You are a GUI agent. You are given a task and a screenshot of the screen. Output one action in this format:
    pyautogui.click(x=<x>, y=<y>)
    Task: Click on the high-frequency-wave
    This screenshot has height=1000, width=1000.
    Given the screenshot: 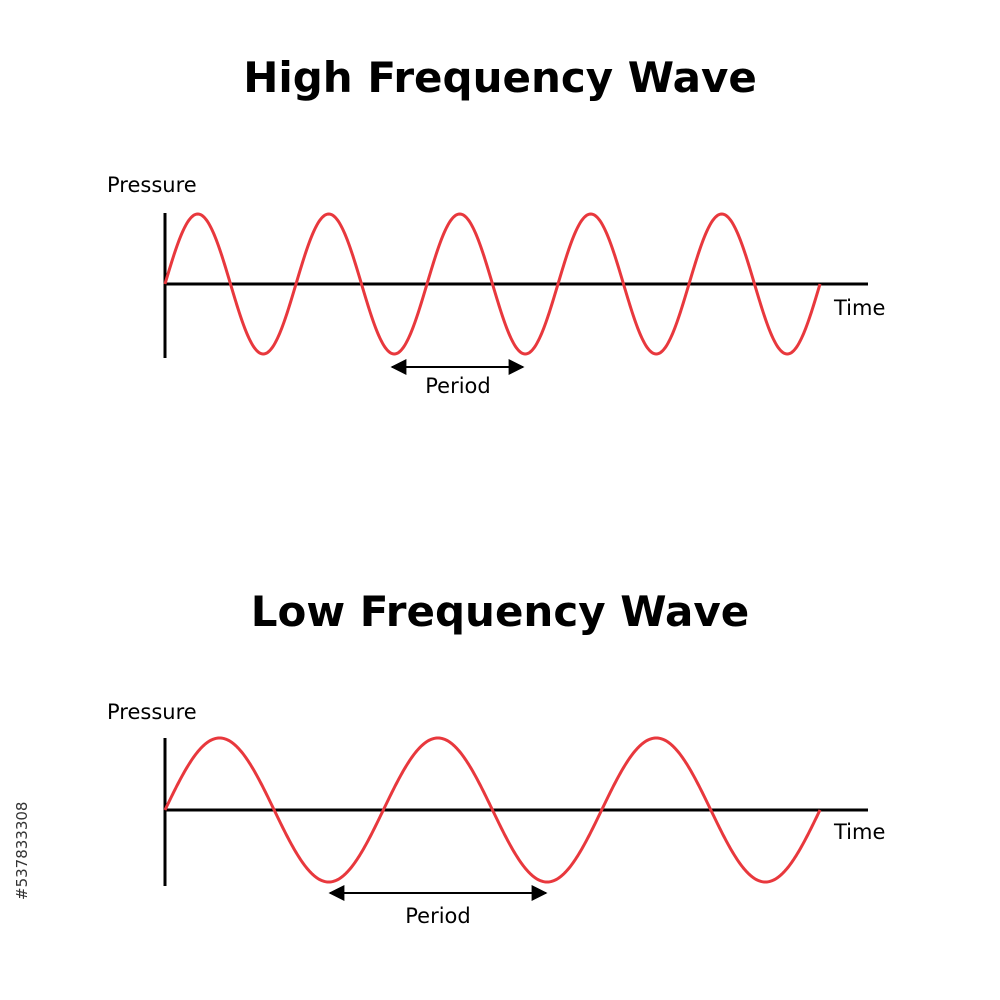 What is the action you would take?
    pyautogui.click(x=492, y=284)
    